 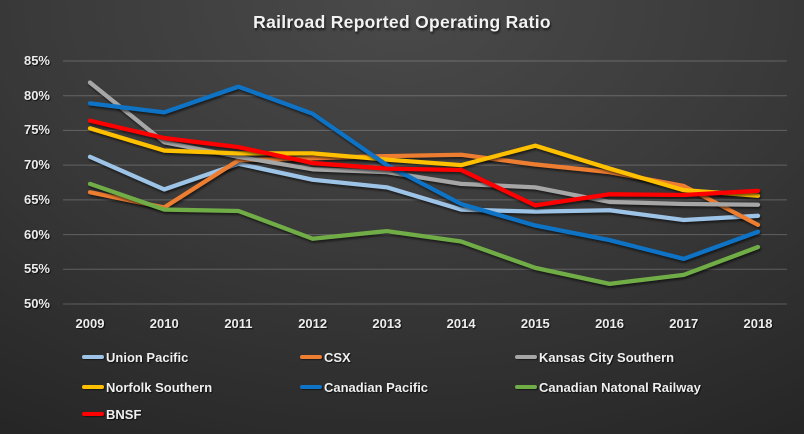 What do you see at coordinates (535, 323) in the screenshot?
I see `x-tick-2015: 2015` at bounding box center [535, 323].